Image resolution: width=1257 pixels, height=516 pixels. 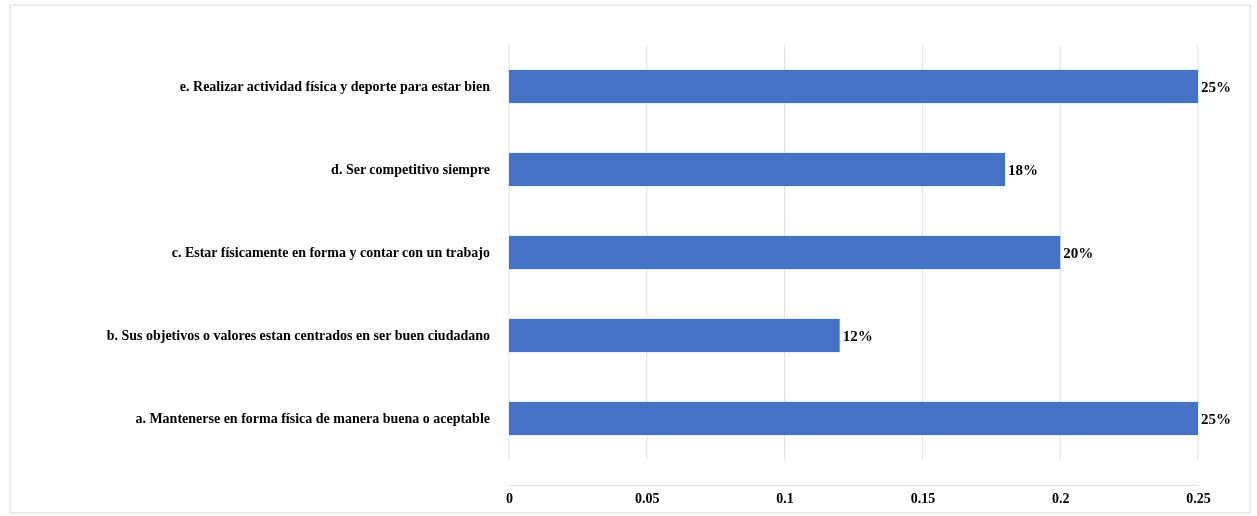 I want to click on x-tick-label: 0.05, so click(x=647, y=498).